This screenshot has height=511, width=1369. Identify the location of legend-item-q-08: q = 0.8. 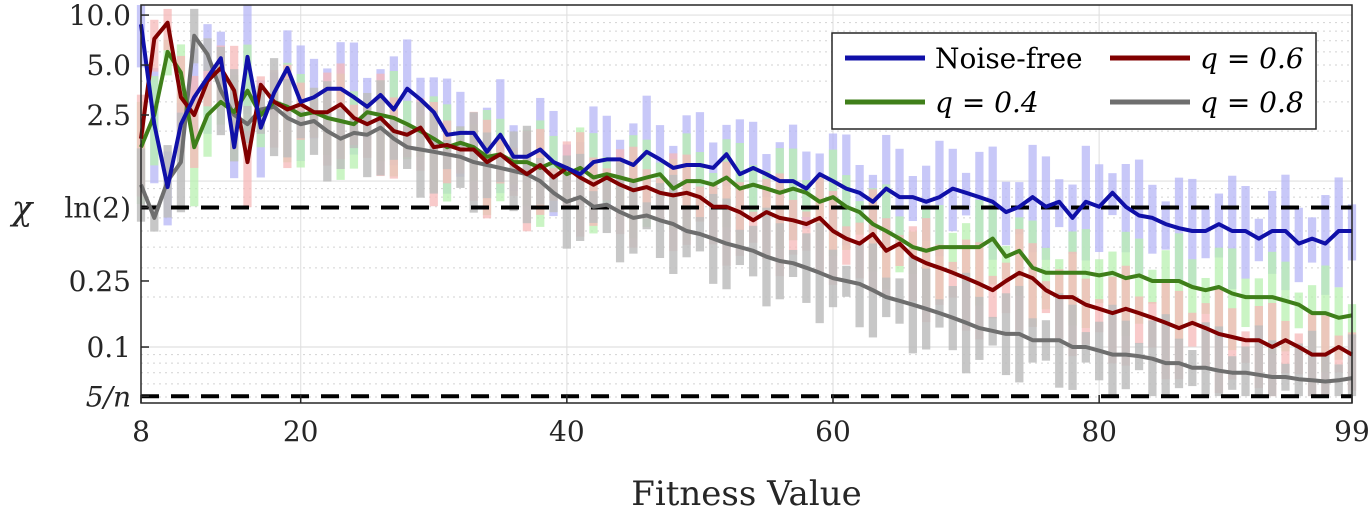
(1207, 102).